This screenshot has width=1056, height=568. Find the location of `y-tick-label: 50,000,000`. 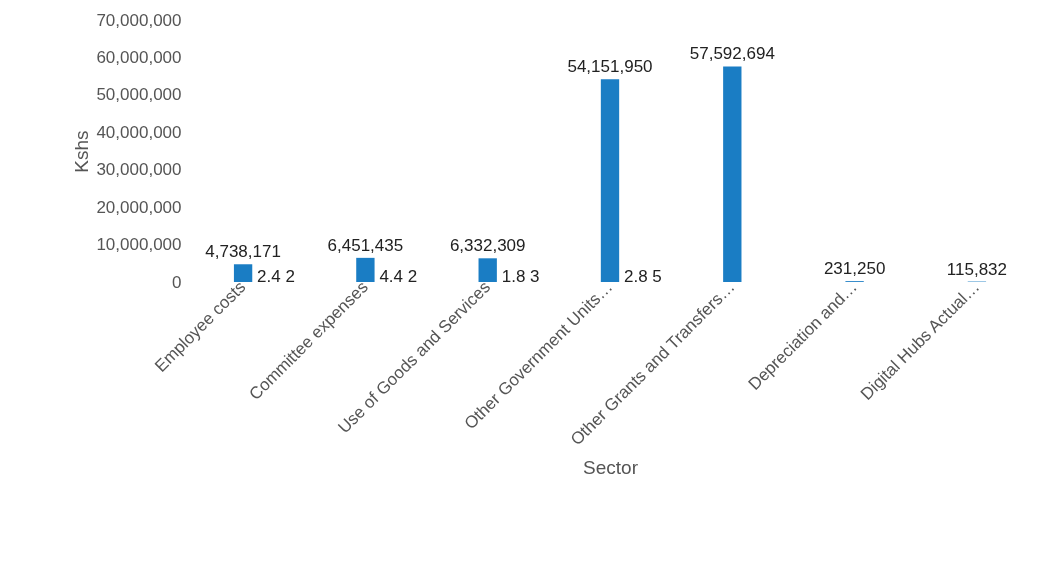

y-tick-label: 50,000,000 is located at coordinates (139, 95).